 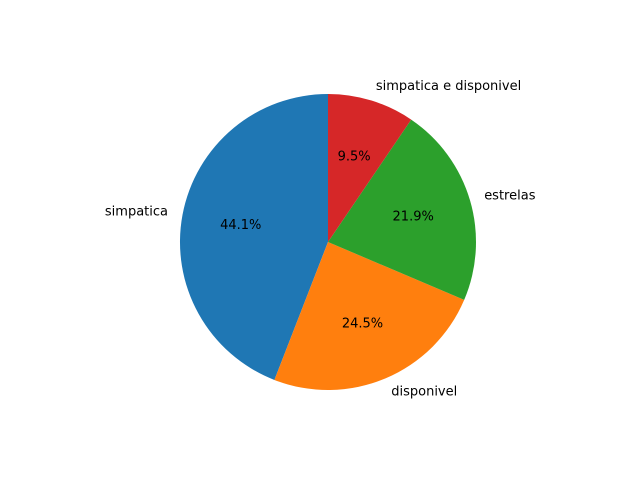 What do you see at coordinates (136, 212) in the screenshot?
I see `slice-label-simpatica: simpatica` at bounding box center [136, 212].